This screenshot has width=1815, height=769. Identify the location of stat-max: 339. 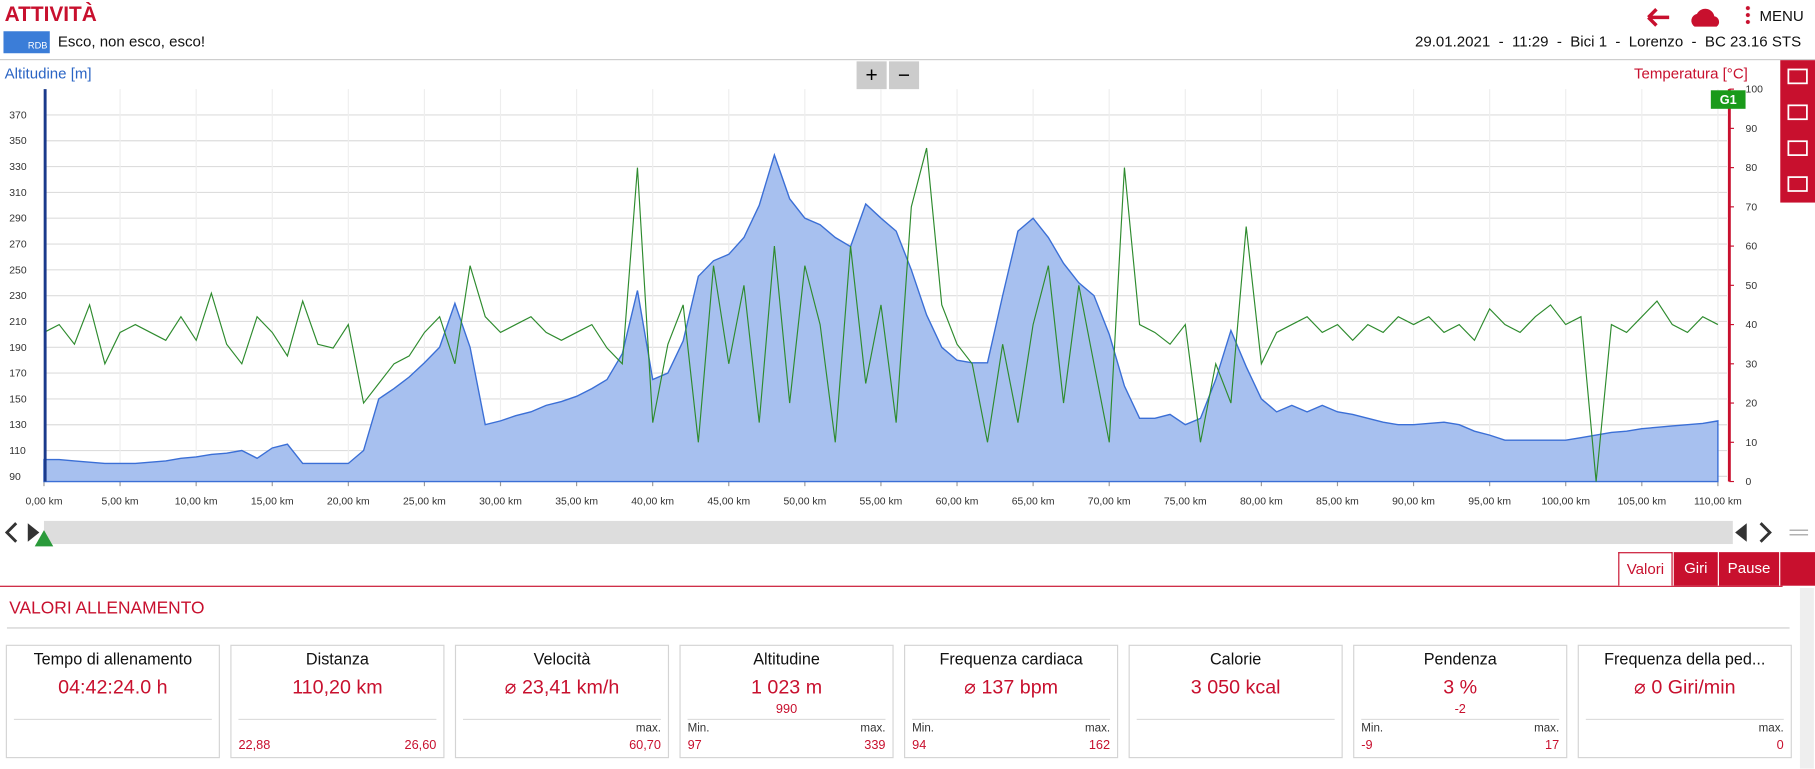
(875, 745).